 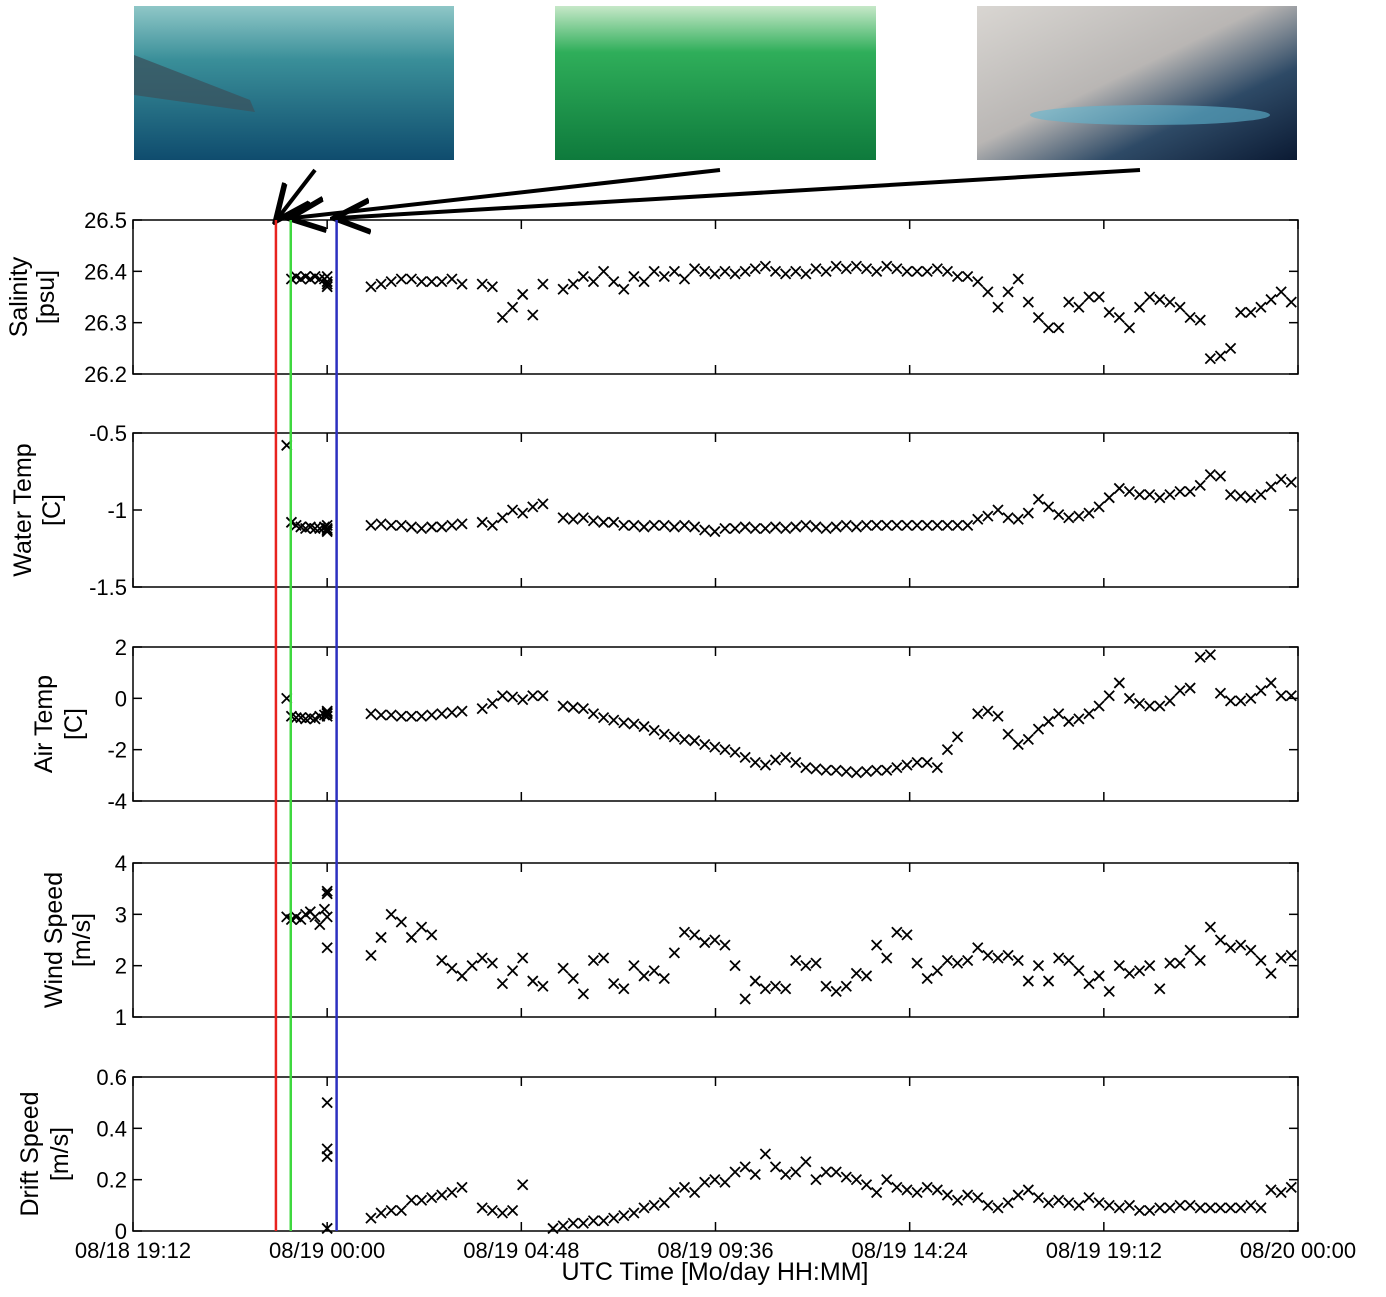 I want to click on panel: 26.2 26.3 26.4 26.5 Salinity [psu], so click(x=652, y=297).